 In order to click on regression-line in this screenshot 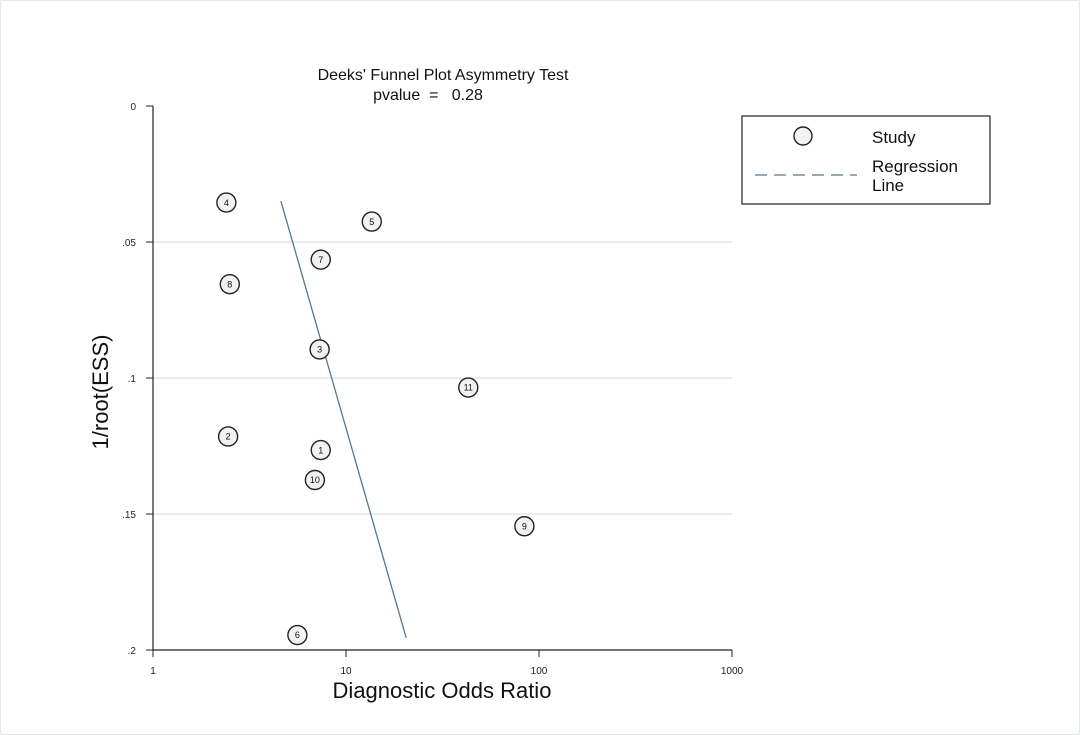, I will do `click(343, 419)`.